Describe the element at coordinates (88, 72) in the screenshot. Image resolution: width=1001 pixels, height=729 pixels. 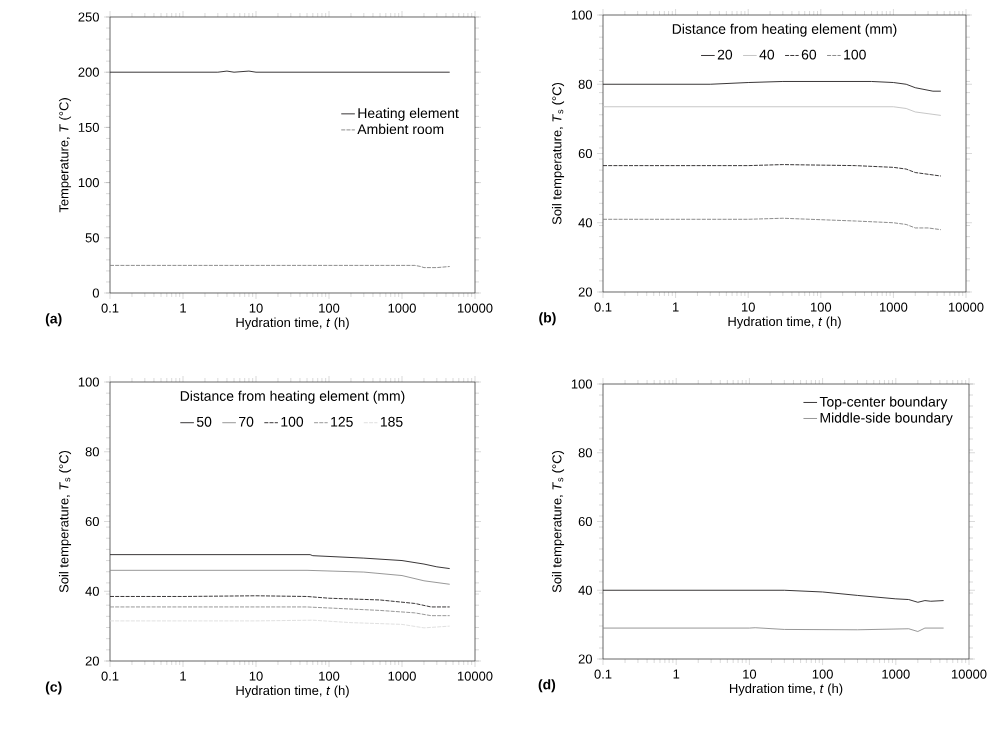
I see `y-tick-label: 200` at that location.